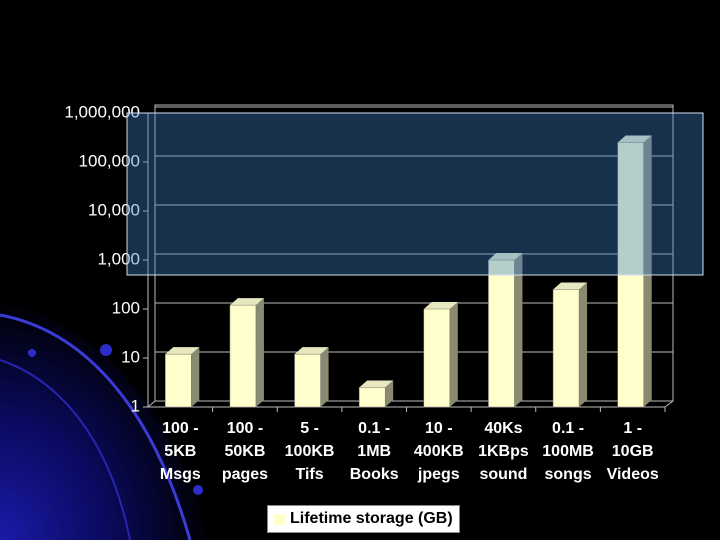 The width and height of the screenshot is (720, 540). I want to click on background-swirl, so click(105, 420).